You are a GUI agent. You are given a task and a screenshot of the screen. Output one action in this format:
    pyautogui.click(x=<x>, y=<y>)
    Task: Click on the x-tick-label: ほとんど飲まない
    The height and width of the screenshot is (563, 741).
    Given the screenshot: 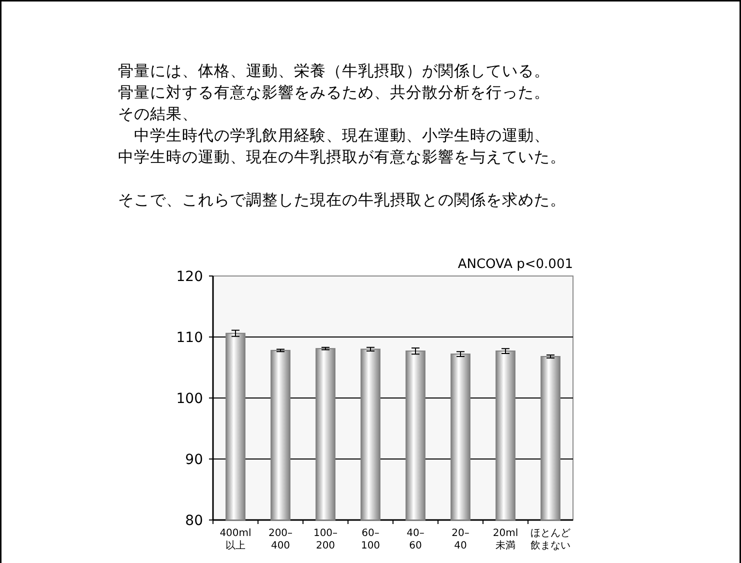 What is the action you would take?
    pyautogui.click(x=550, y=540)
    